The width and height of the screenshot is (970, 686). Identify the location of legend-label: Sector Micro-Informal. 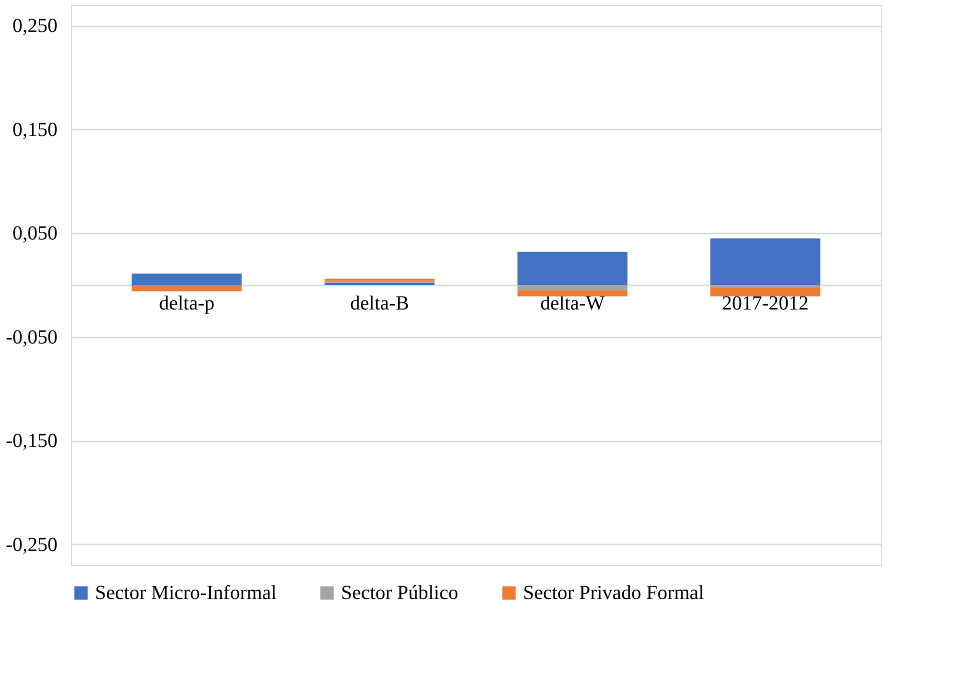
(186, 593).